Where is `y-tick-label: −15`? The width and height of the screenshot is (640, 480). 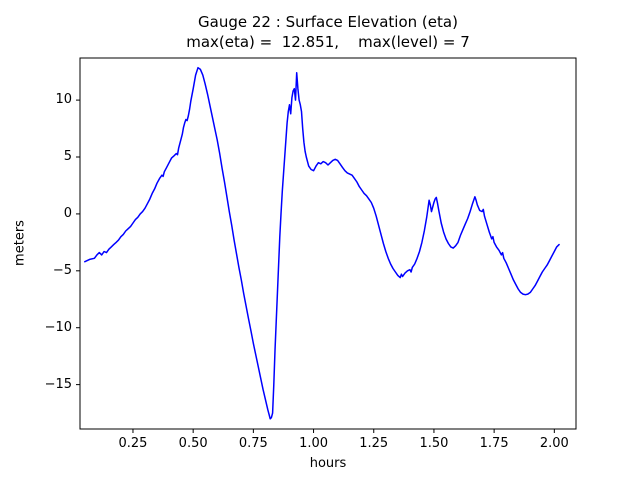 y-tick-label: −15 is located at coordinates (58, 384).